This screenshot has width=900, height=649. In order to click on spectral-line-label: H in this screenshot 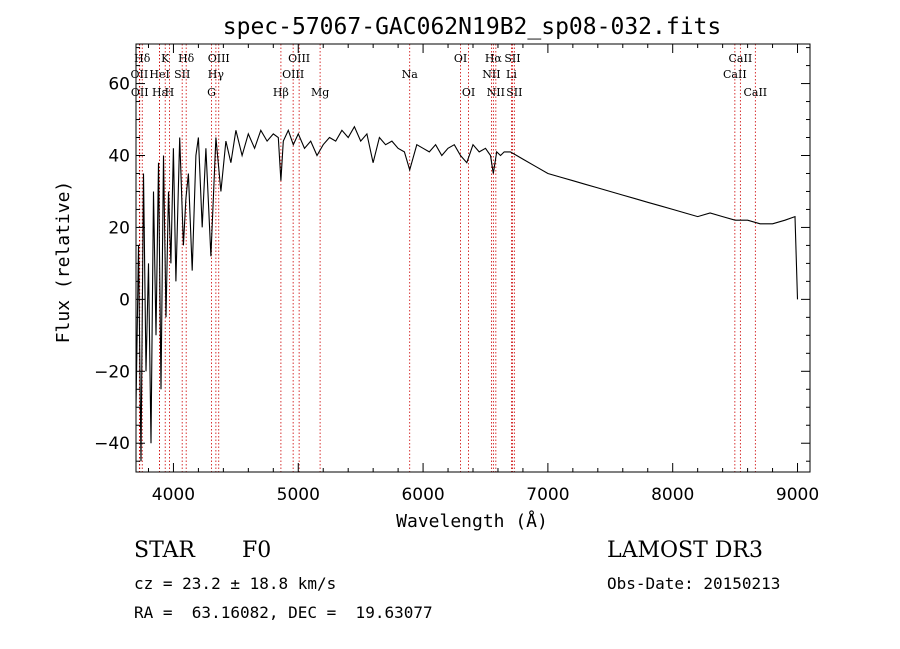, I will do `click(170, 92)`.